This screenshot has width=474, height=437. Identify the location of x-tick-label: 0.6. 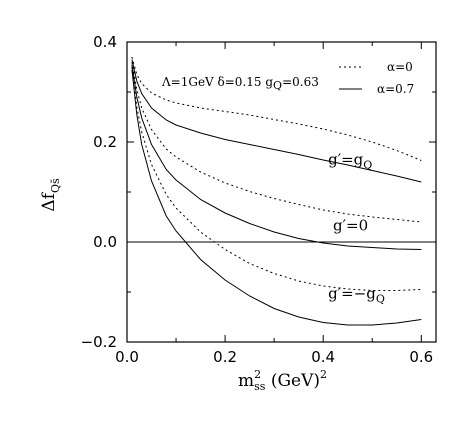
(421, 357).